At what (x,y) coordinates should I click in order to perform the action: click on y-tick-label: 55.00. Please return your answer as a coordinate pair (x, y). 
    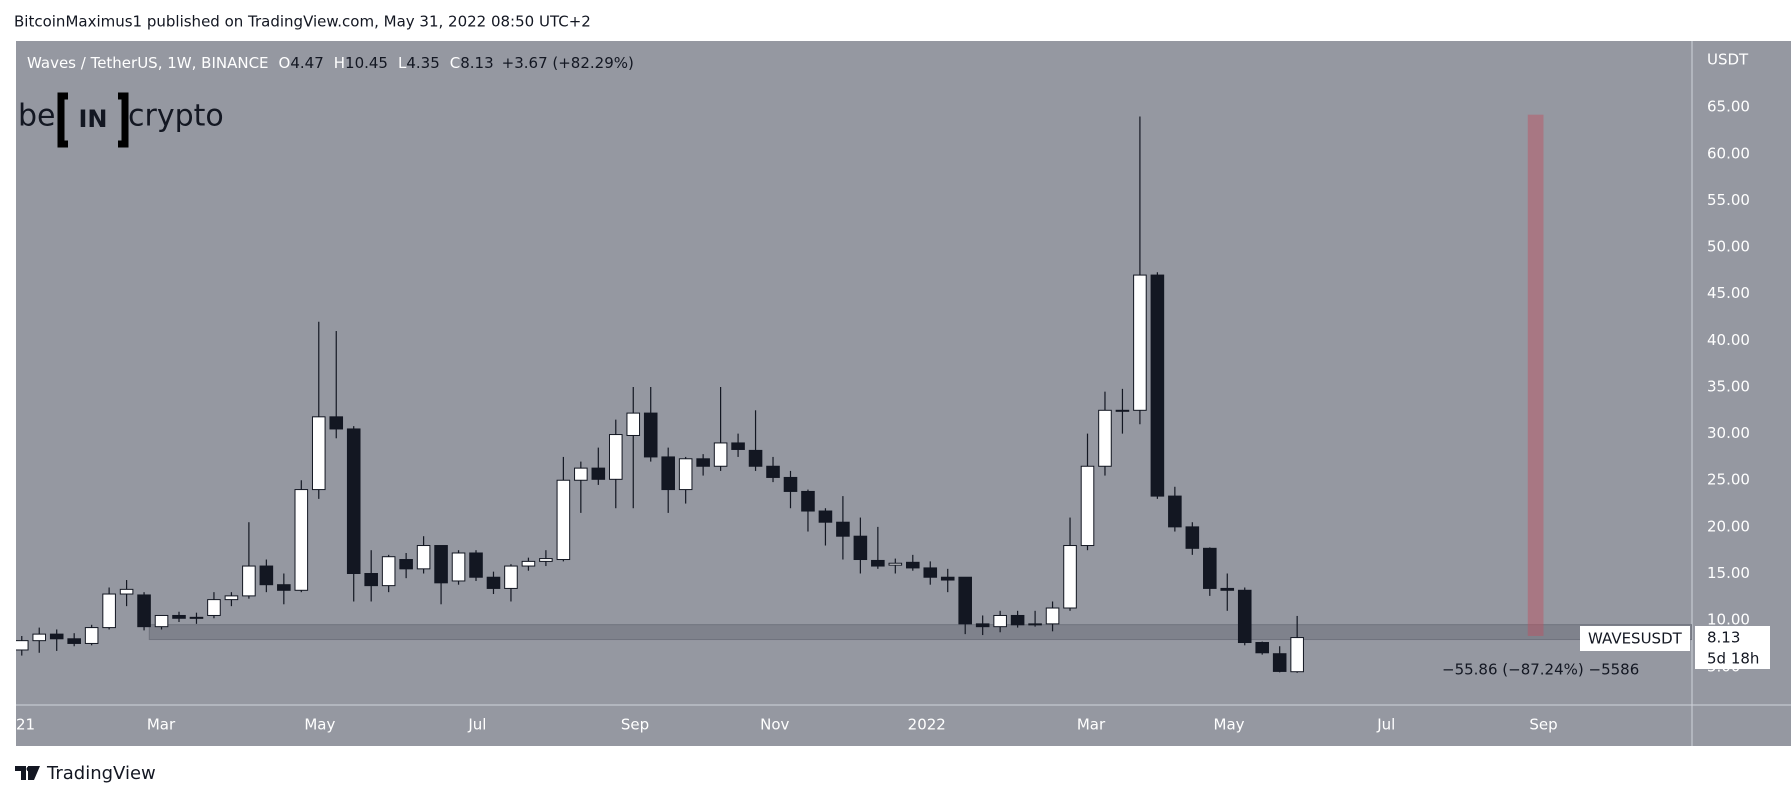
    Looking at the image, I should click on (1728, 200).